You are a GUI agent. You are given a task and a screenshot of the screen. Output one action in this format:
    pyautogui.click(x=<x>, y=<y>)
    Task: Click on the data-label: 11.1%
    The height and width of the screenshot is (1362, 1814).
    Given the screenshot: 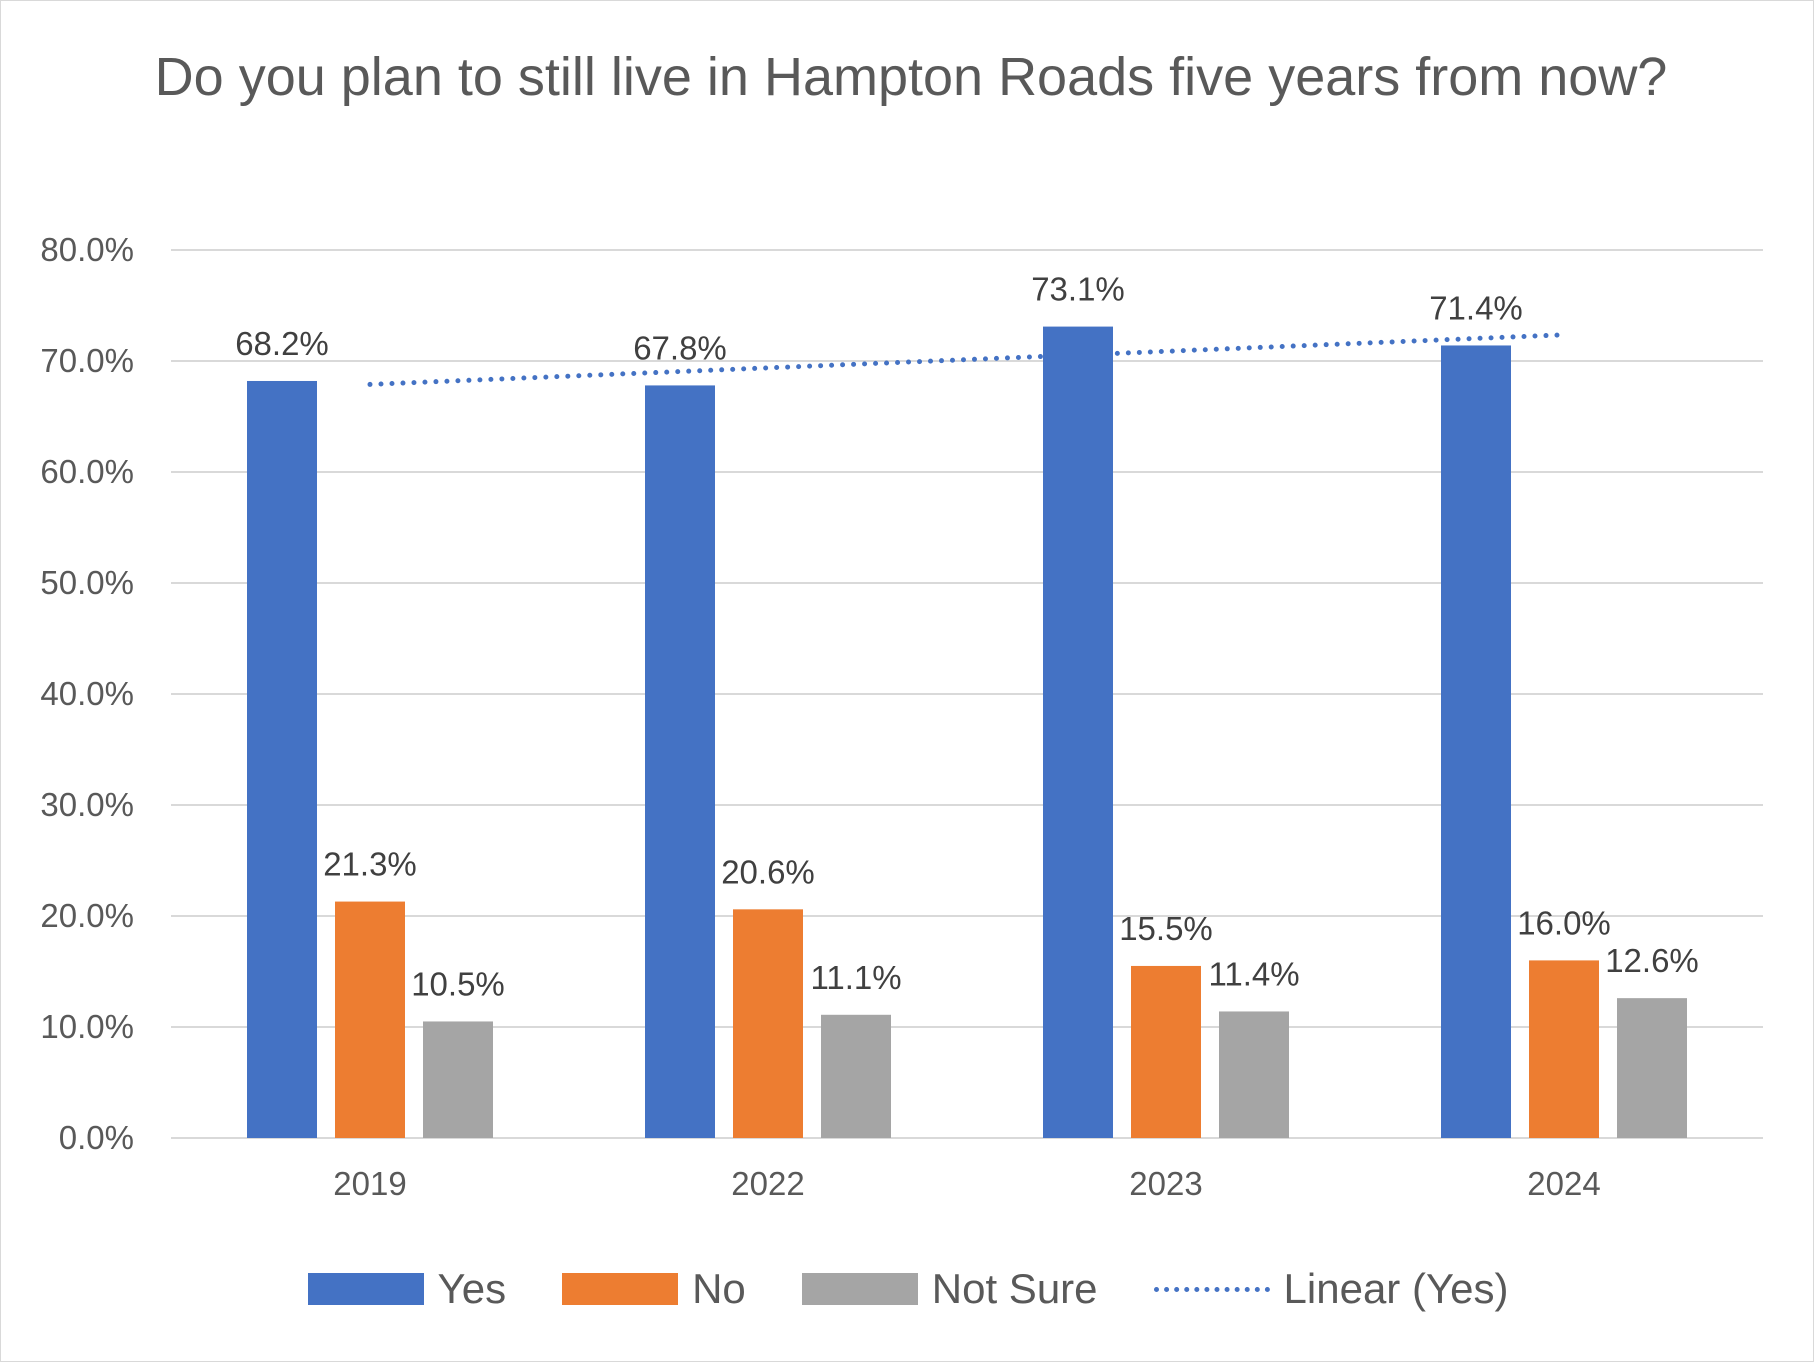 What is the action you would take?
    pyautogui.click(x=855, y=977)
    